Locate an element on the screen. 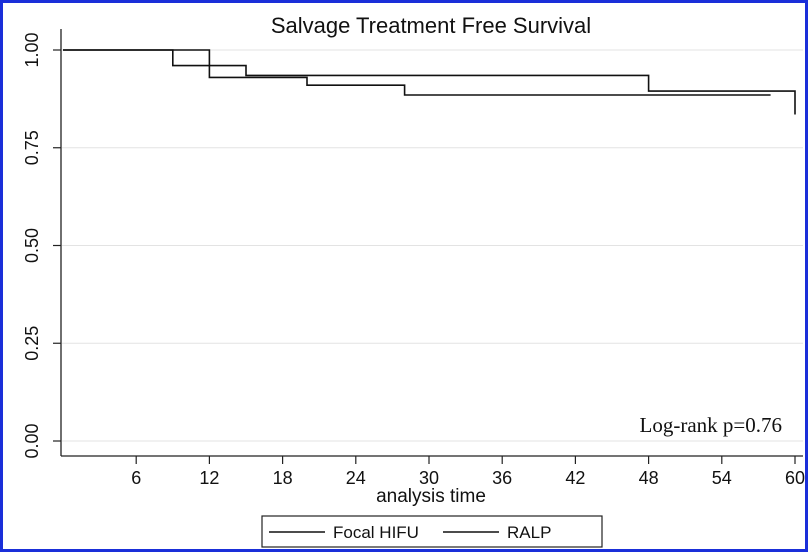 Image resolution: width=808 pixels, height=554 pixels. legend: Focal HIFU RALP is located at coordinates (432, 531).